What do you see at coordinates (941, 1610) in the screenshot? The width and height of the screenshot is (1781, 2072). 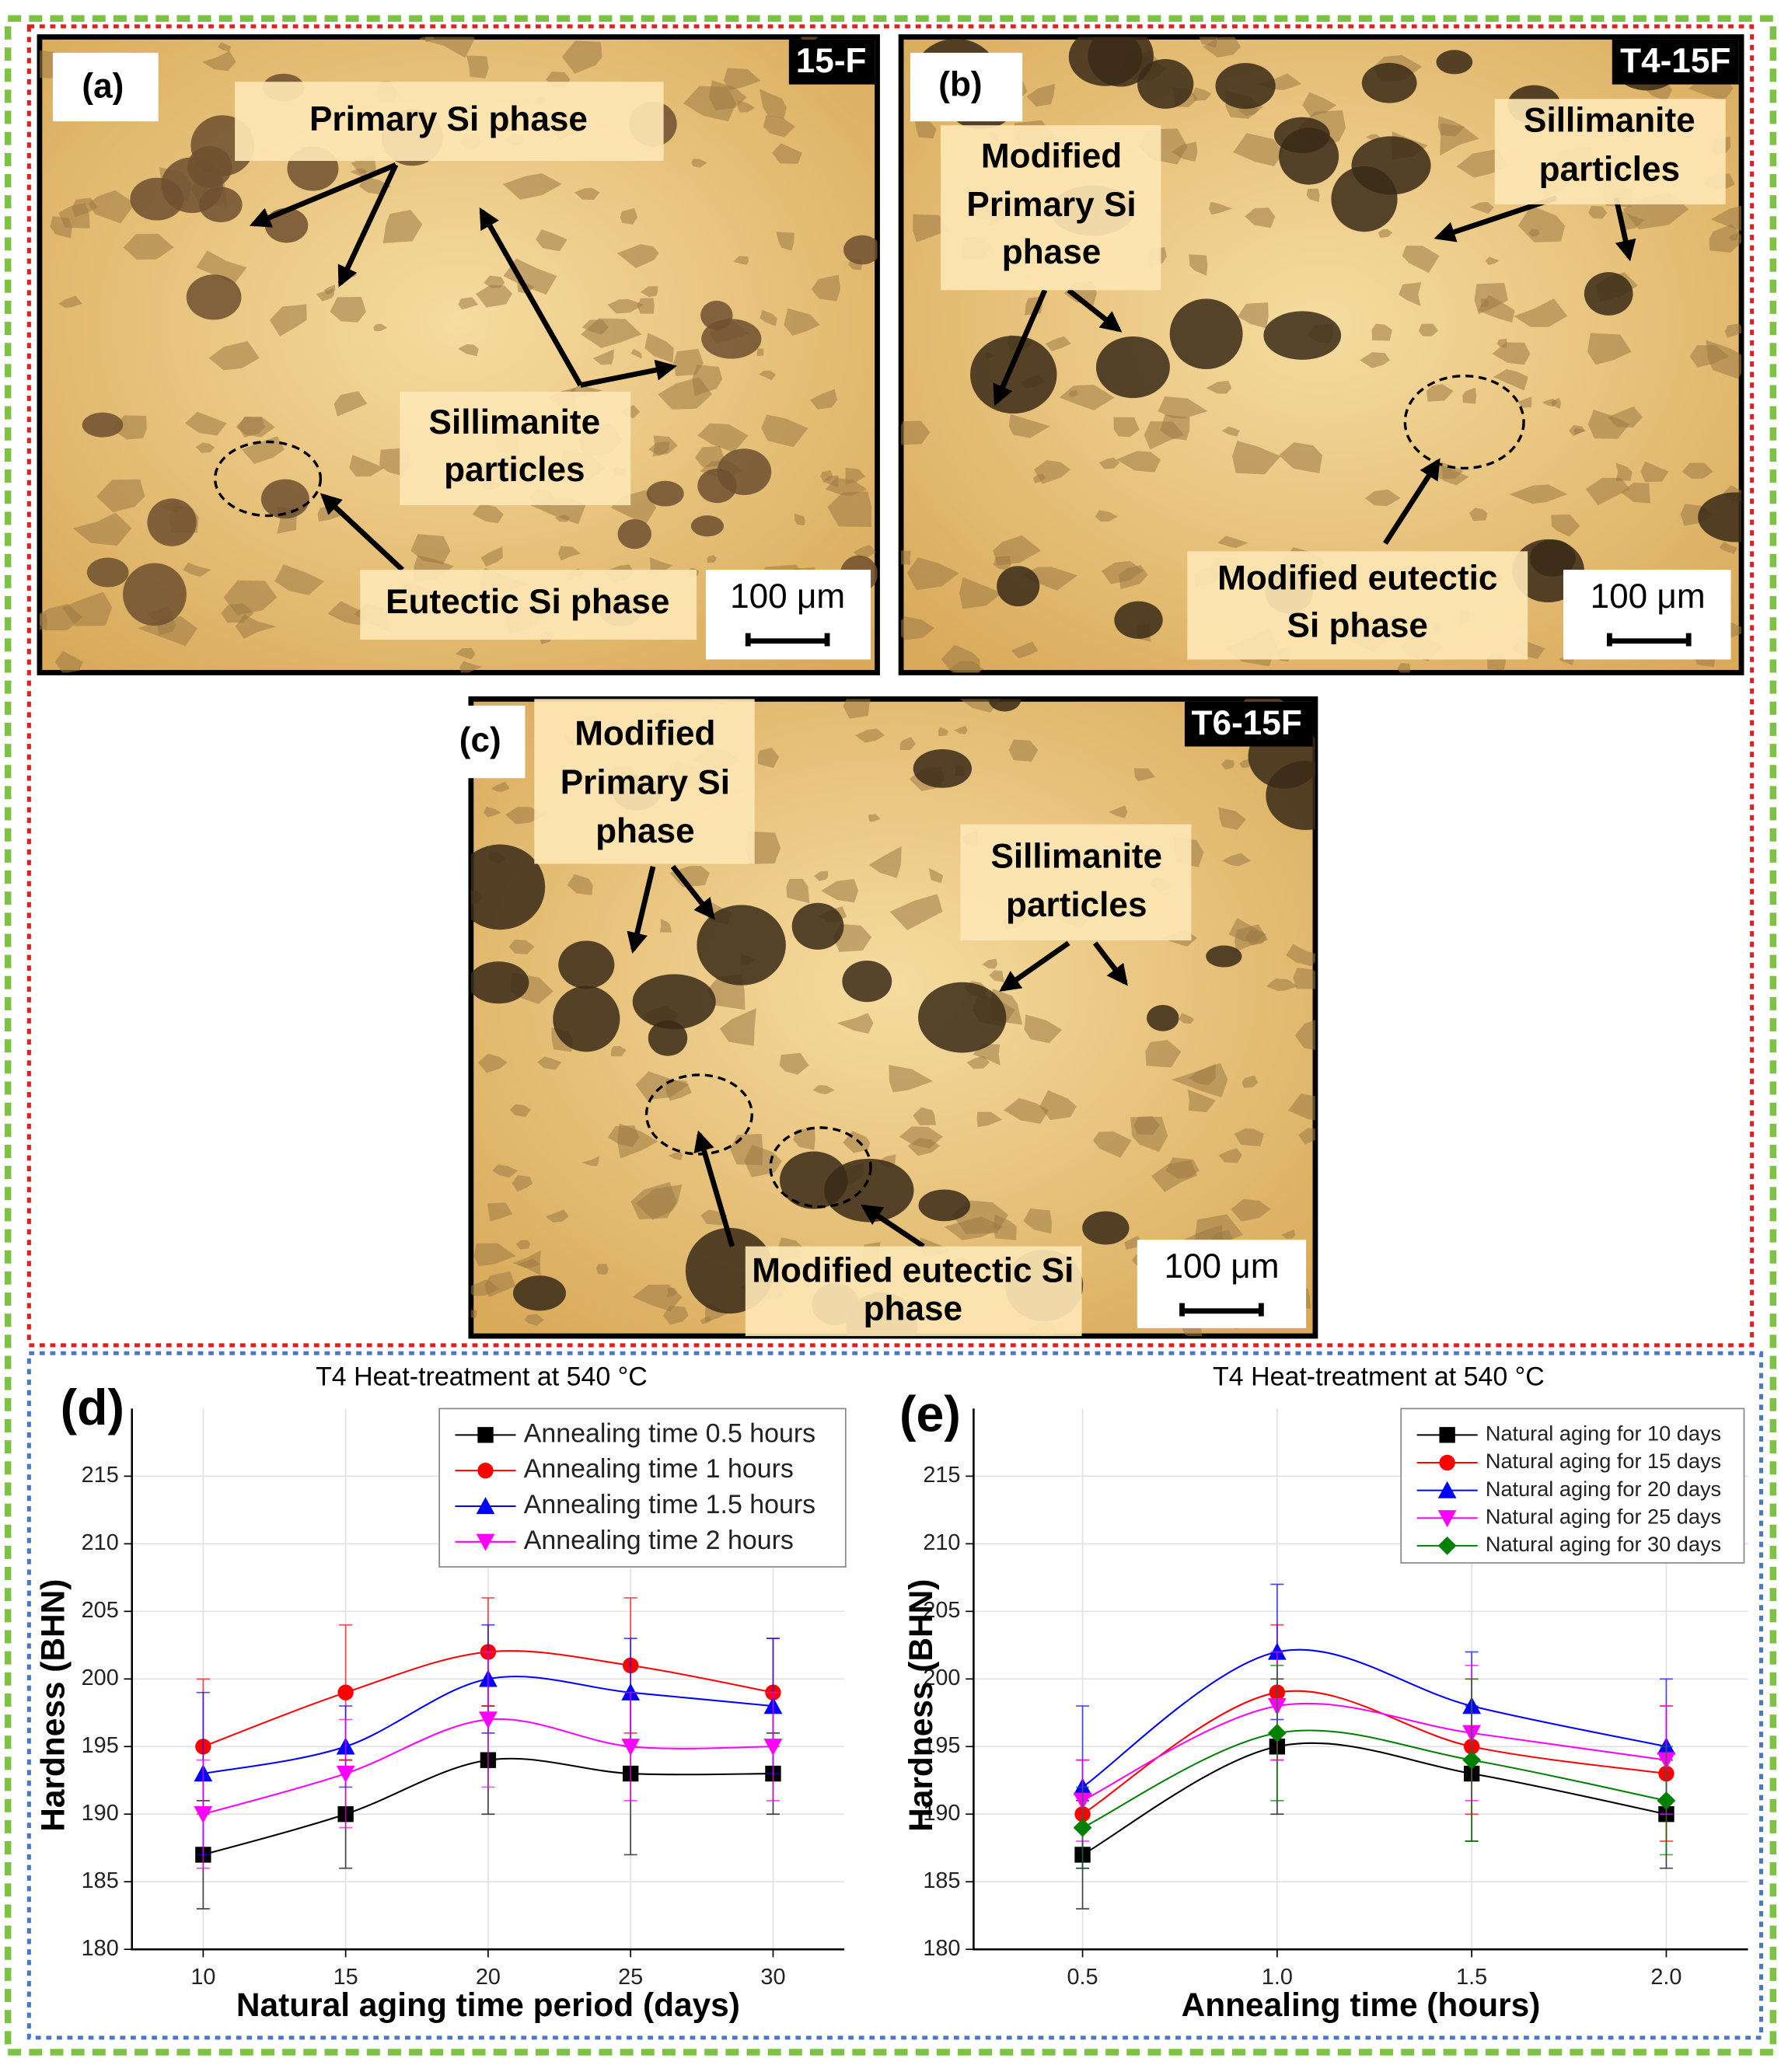 I see `y-tick-label: 205` at bounding box center [941, 1610].